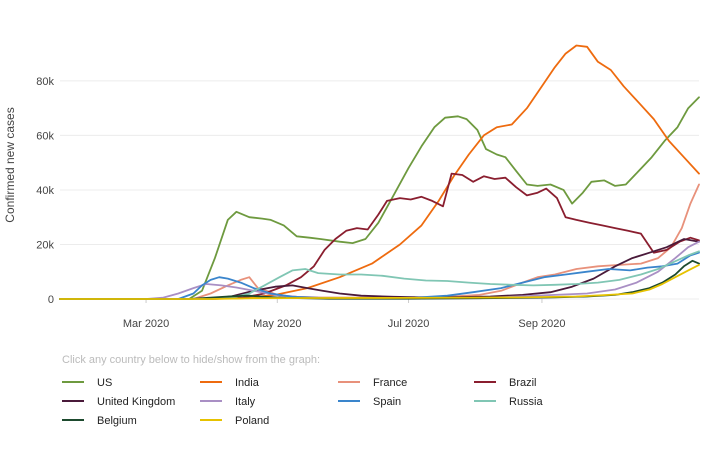  Describe the element at coordinates (277, 324) in the screenshot. I see `x-tick-label: May 2020` at that location.